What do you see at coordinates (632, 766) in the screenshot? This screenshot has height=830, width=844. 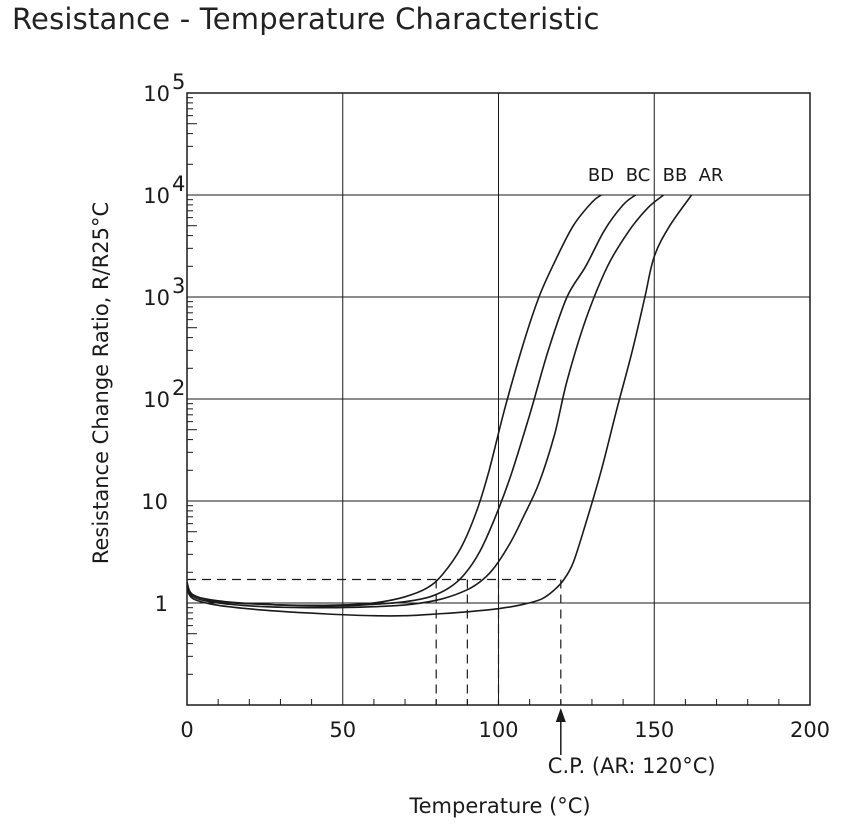 I see `annotation-cp-label: C.P. (AR: 120°C)` at bounding box center [632, 766].